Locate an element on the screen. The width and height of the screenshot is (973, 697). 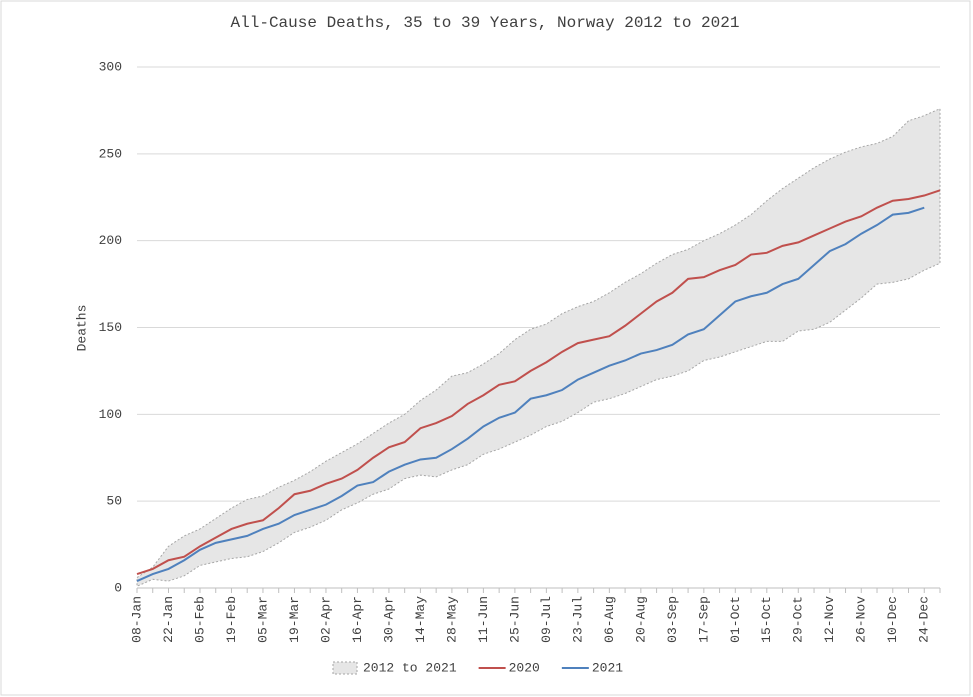
x-tick-label: 10-Dec is located at coordinates (892, 619).